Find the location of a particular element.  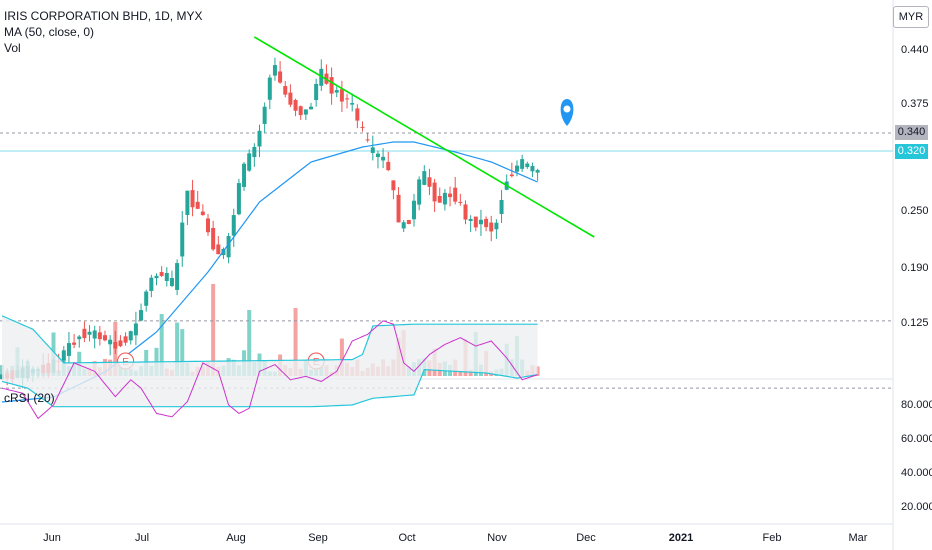

crsi-line is located at coordinates (269, 370).